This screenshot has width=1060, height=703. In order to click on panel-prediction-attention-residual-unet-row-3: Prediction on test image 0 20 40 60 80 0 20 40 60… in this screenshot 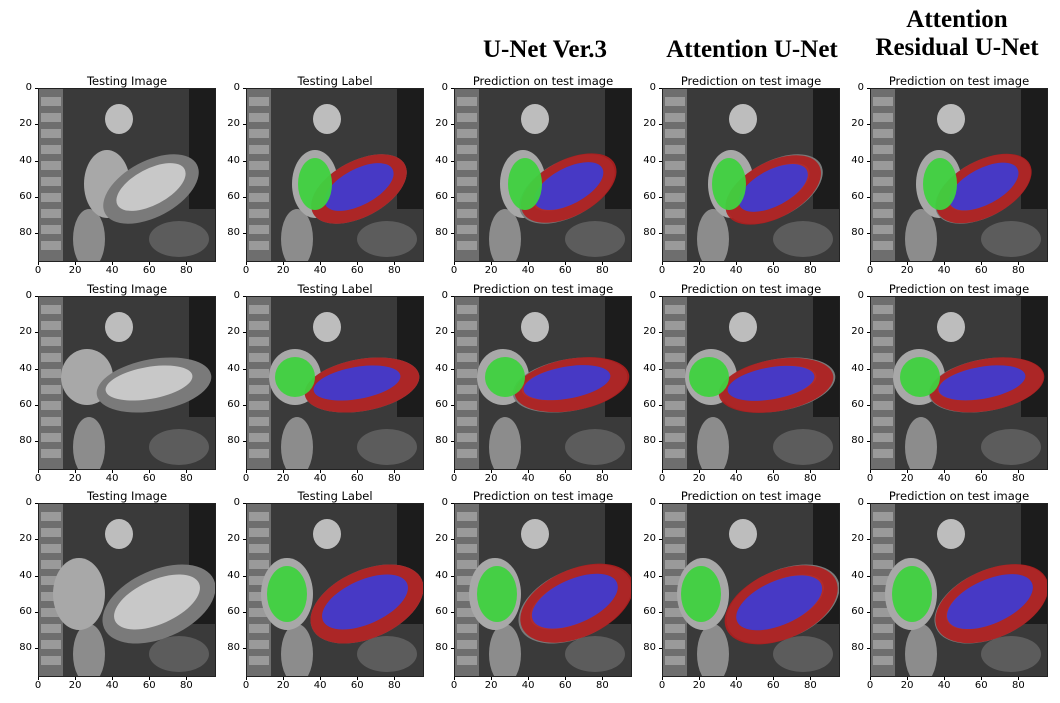, I will do `click(955, 590)`.